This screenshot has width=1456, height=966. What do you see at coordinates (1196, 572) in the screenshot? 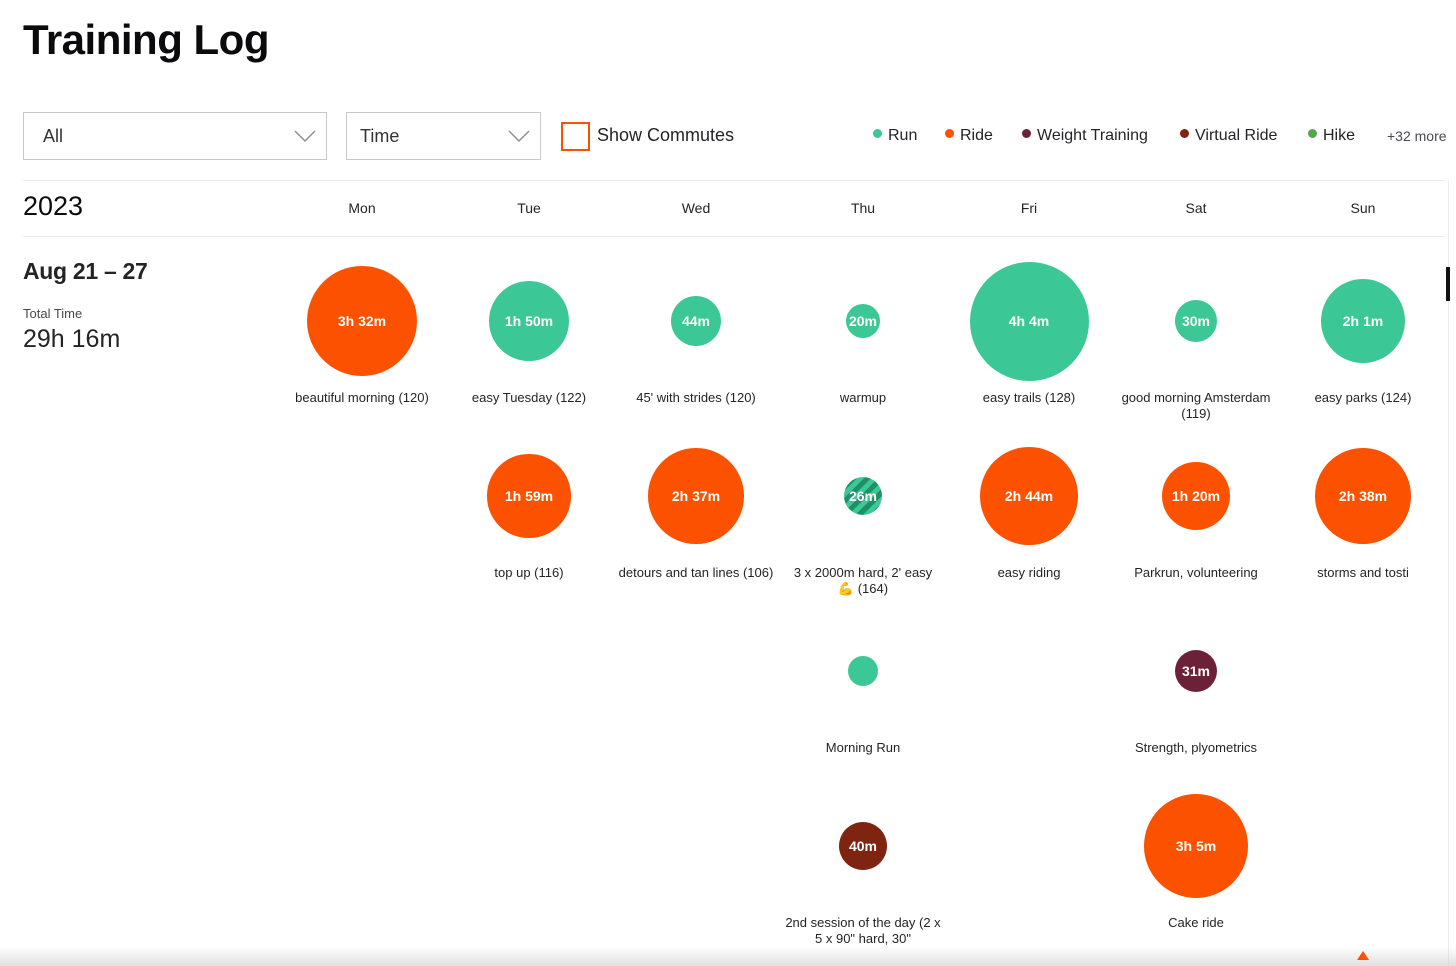
I see `activity-name: Parkrun, volunteering` at bounding box center [1196, 572].